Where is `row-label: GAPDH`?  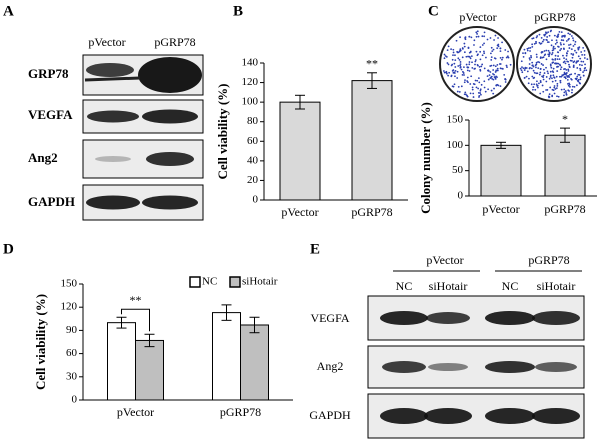
row-label: GAPDH is located at coordinates (330, 415).